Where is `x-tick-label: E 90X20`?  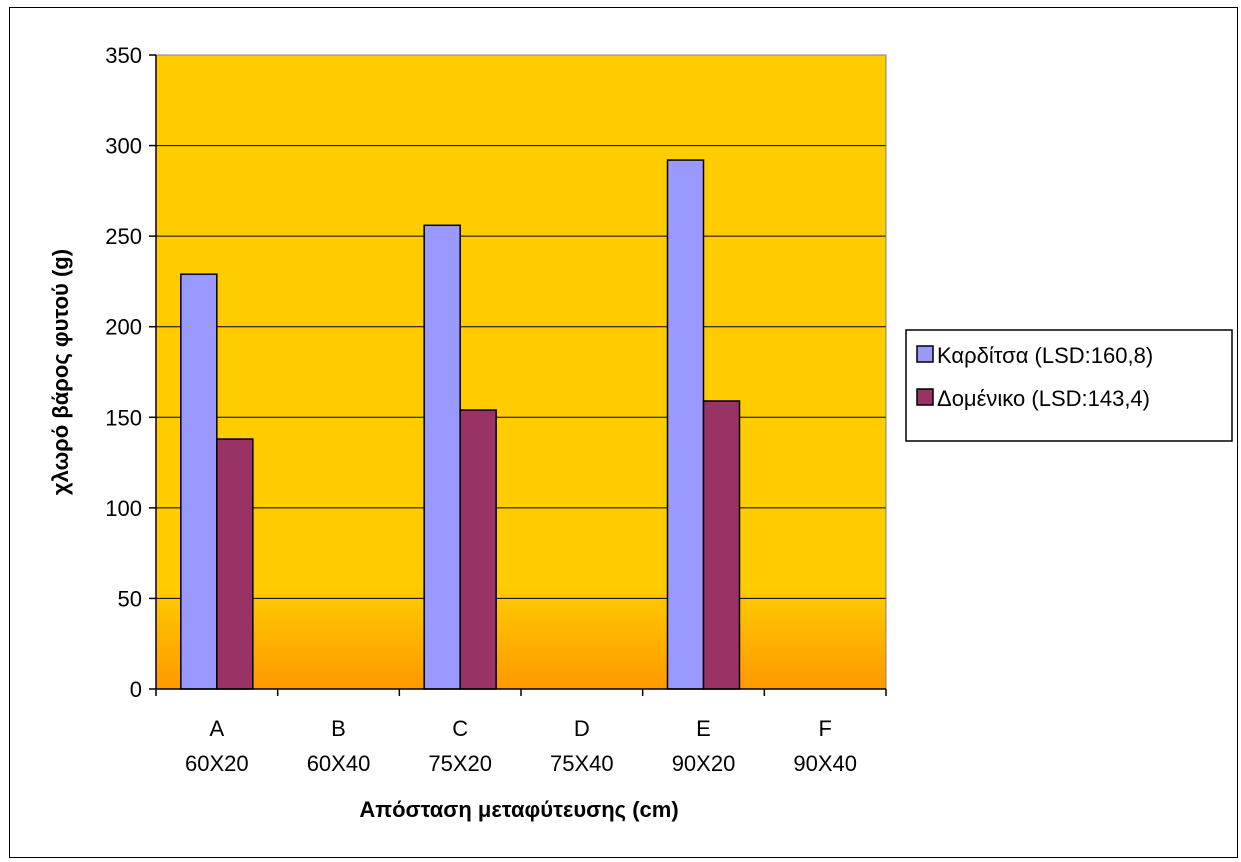 x-tick-label: E 90X20 is located at coordinates (704, 746).